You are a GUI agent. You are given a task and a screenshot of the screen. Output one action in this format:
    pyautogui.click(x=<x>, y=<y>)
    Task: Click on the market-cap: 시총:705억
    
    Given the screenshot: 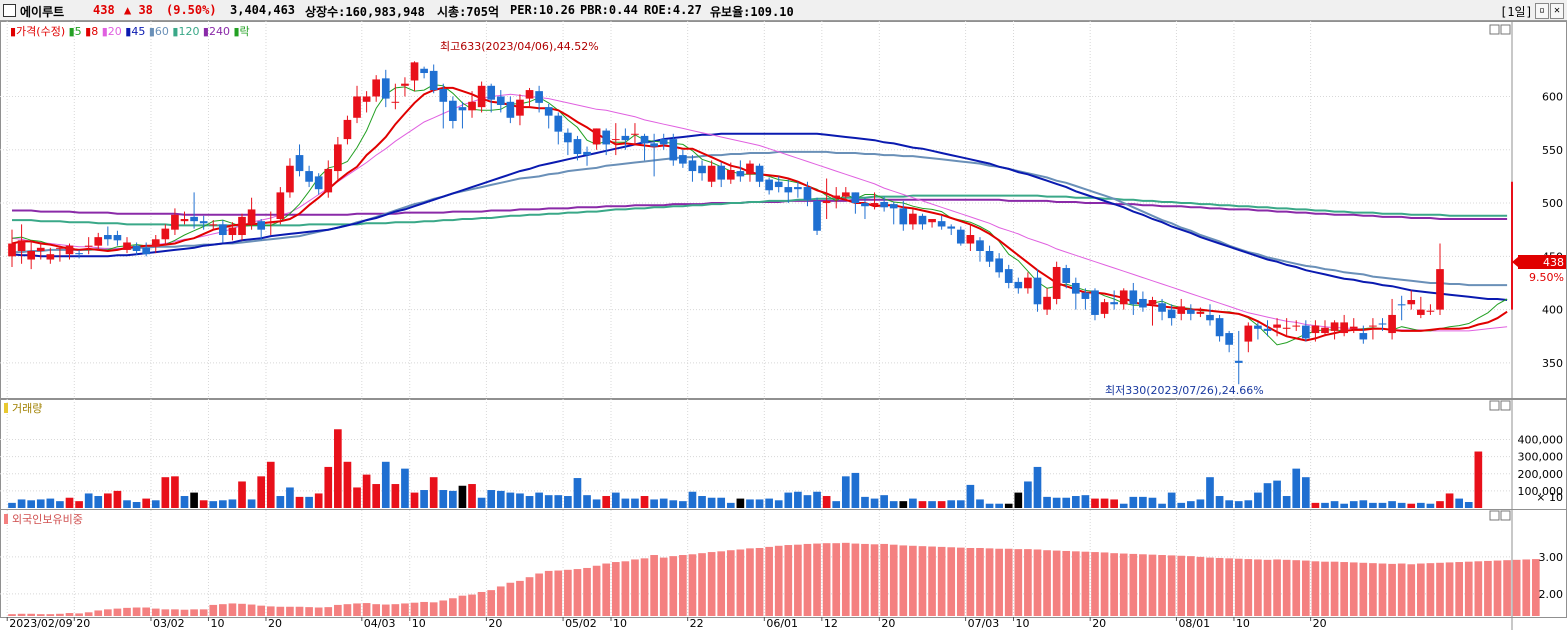 What is the action you would take?
    pyautogui.click(x=468, y=12)
    